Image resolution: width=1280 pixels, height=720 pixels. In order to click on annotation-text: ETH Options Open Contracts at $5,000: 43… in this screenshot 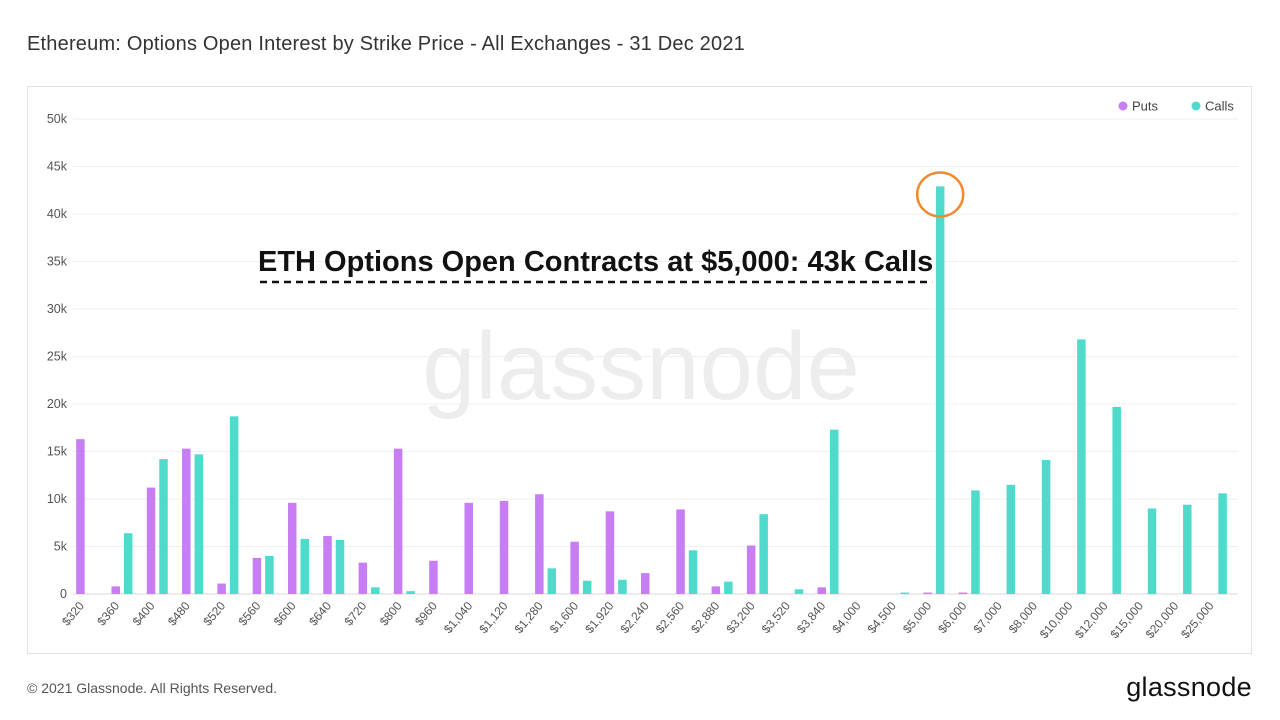, I will do `click(595, 262)`.